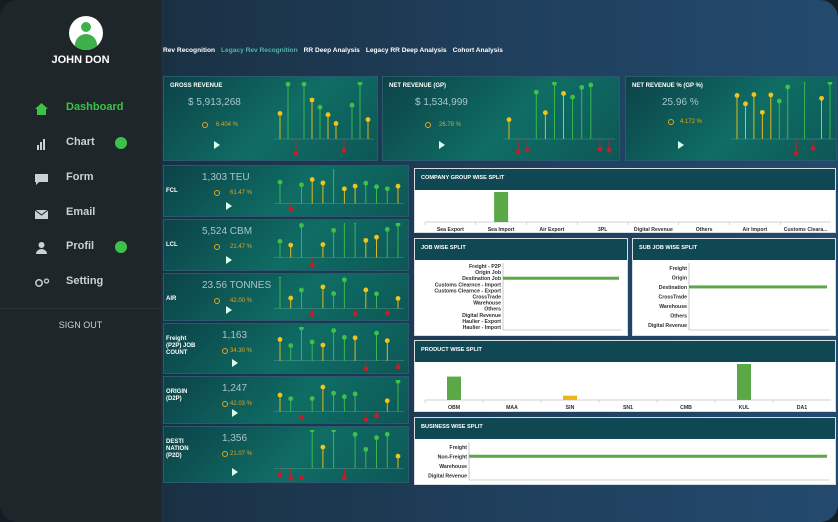 The height and width of the screenshot is (522, 838). I want to click on tick-label: Customs Clearnce - Export, so click(467, 291).